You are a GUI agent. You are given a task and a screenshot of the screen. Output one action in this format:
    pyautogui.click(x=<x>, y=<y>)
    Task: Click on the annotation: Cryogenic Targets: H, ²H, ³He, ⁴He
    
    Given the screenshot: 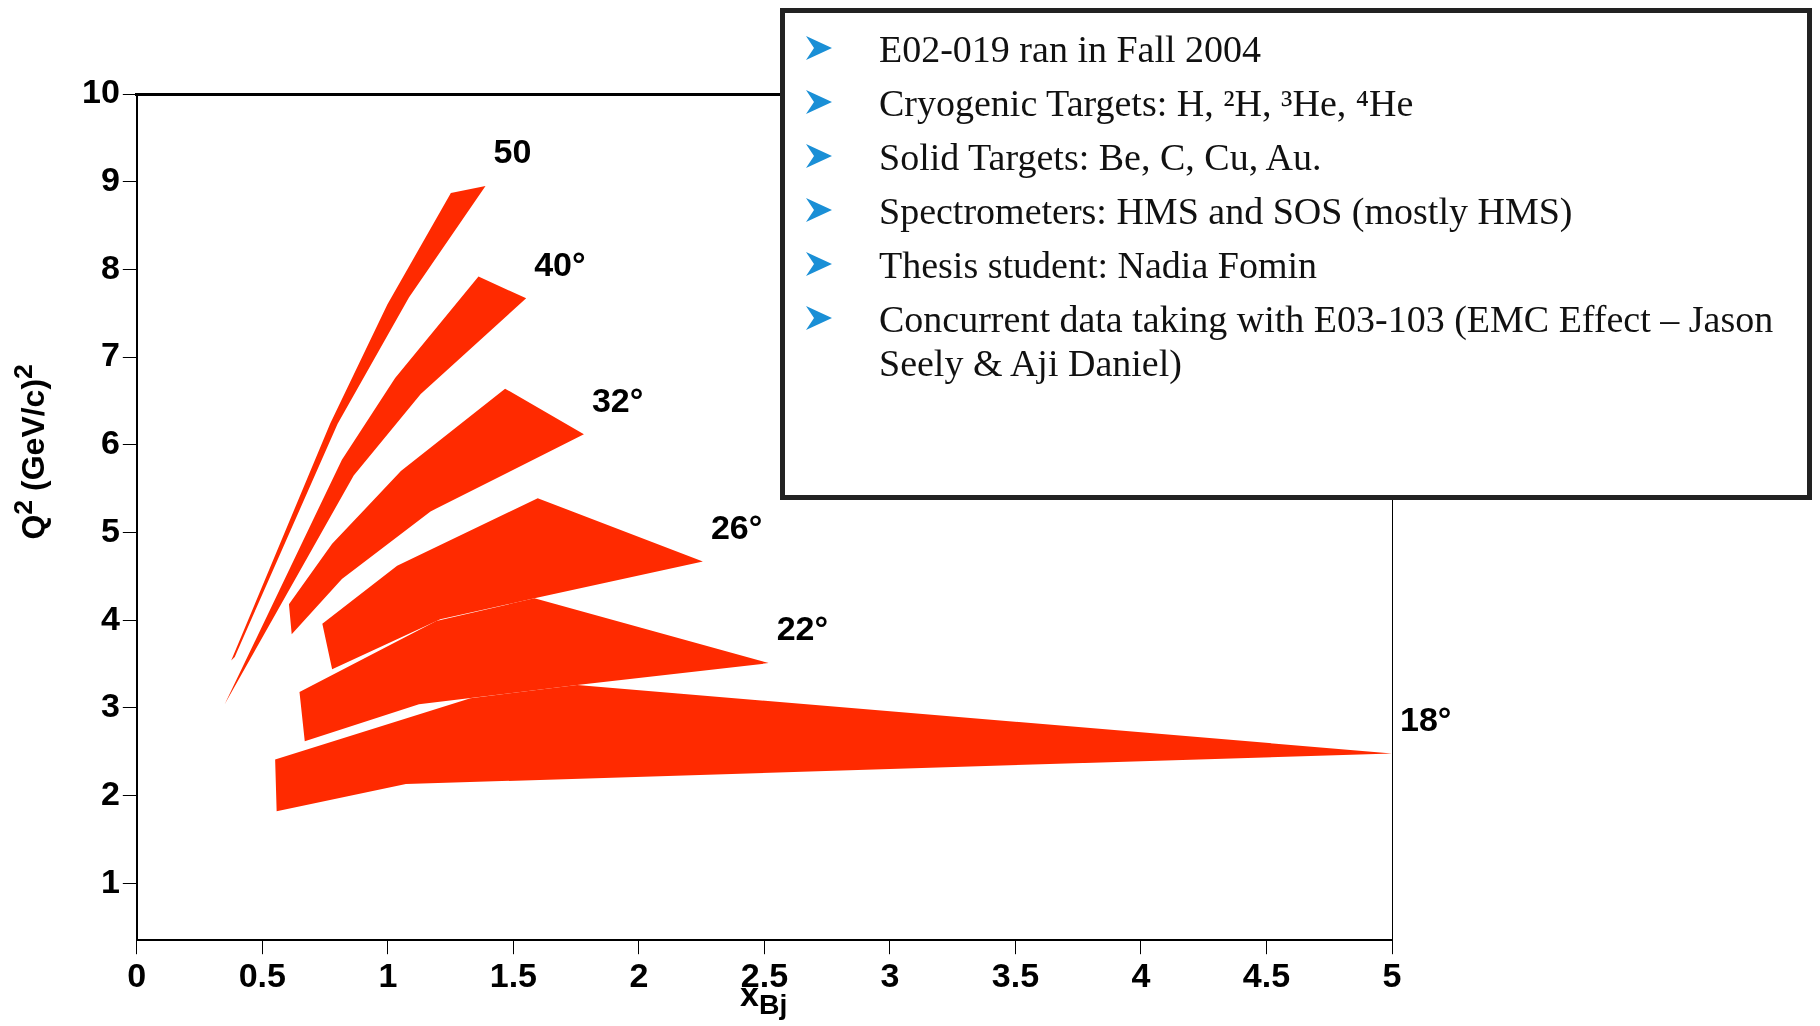 What is the action you would take?
    pyautogui.click(x=1146, y=103)
    